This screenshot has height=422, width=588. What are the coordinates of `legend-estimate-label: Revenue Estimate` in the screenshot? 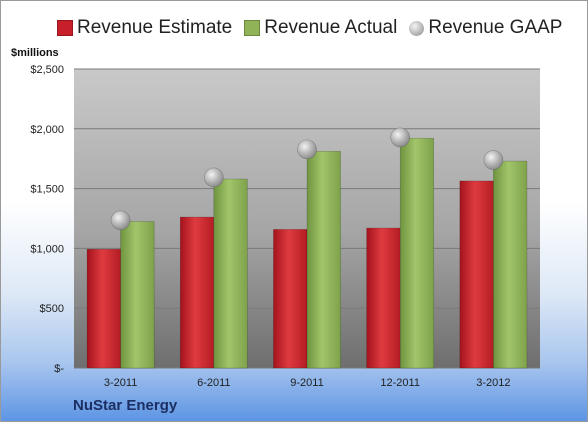 It's located at (155, 27).